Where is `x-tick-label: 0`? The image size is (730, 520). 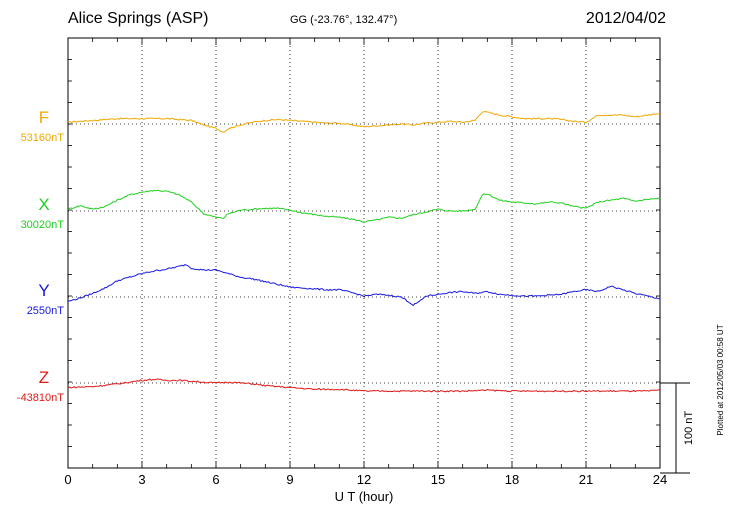
x-tick-label: 0 is located at coordinates (67, 479).